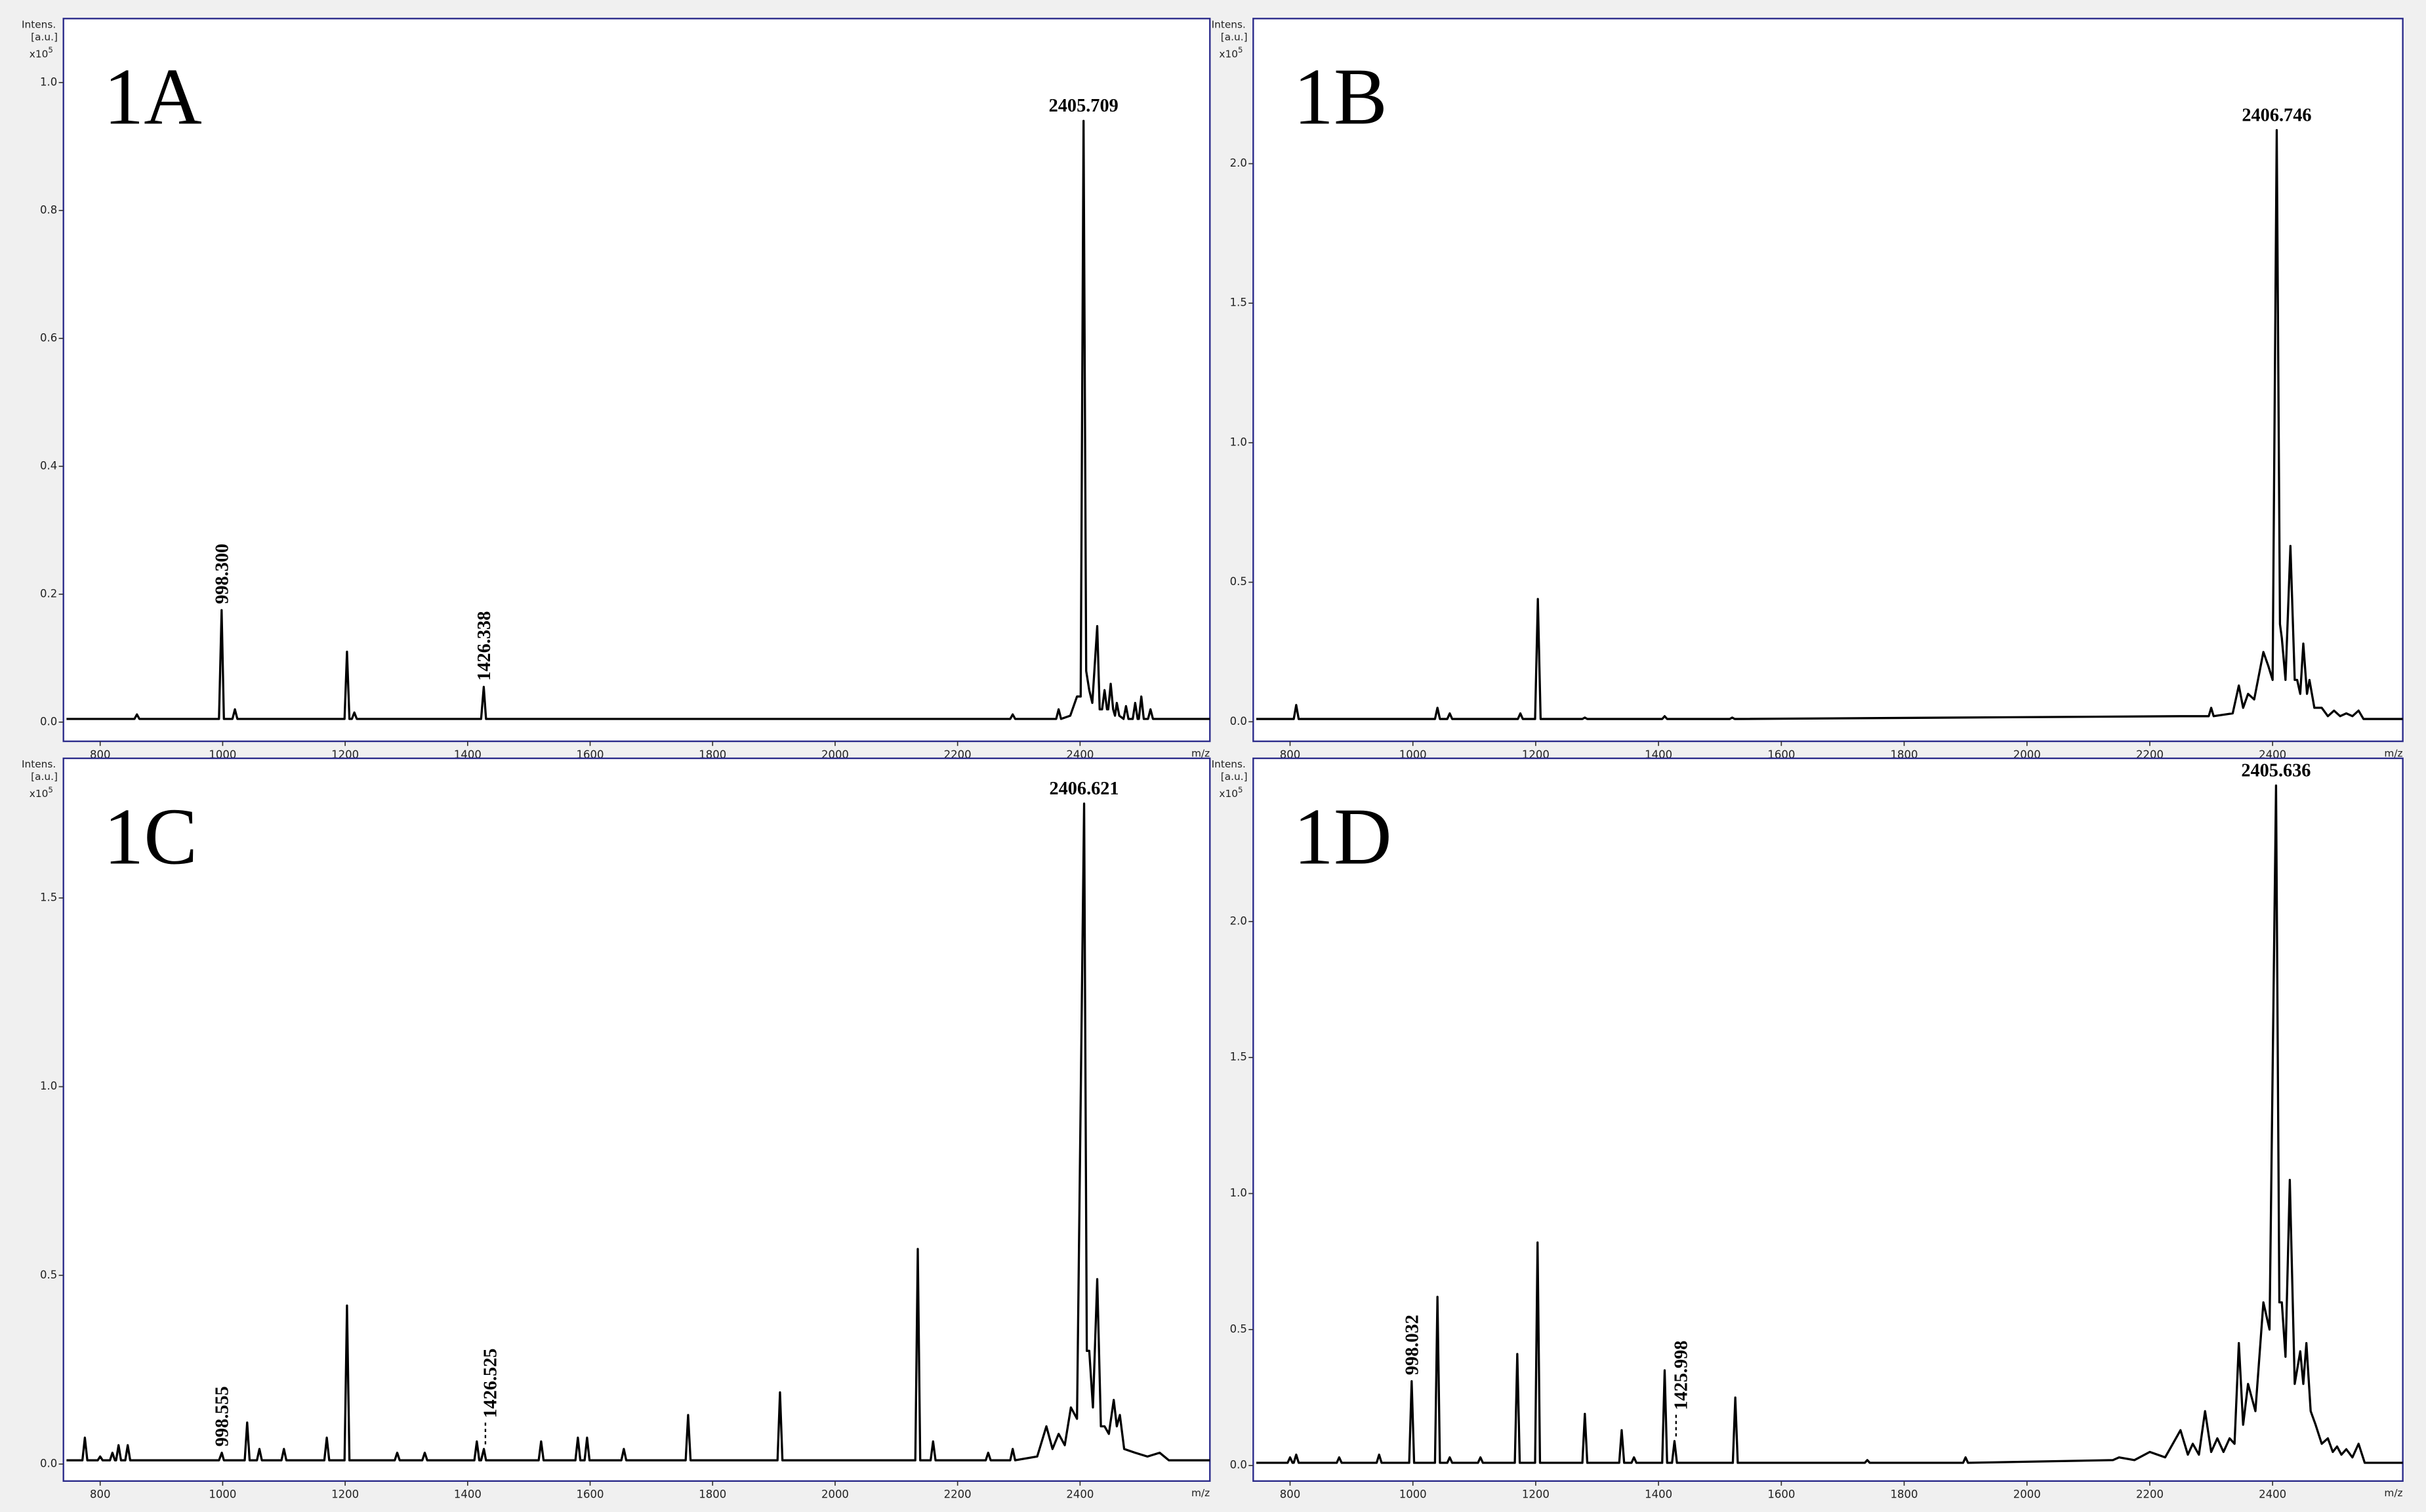 The image size is (2426, 1512). What do you see at coordinates (1412, 1345) in the screenshot?
I see `peak-label: 998.032` at bounding box center [1412, 1345].